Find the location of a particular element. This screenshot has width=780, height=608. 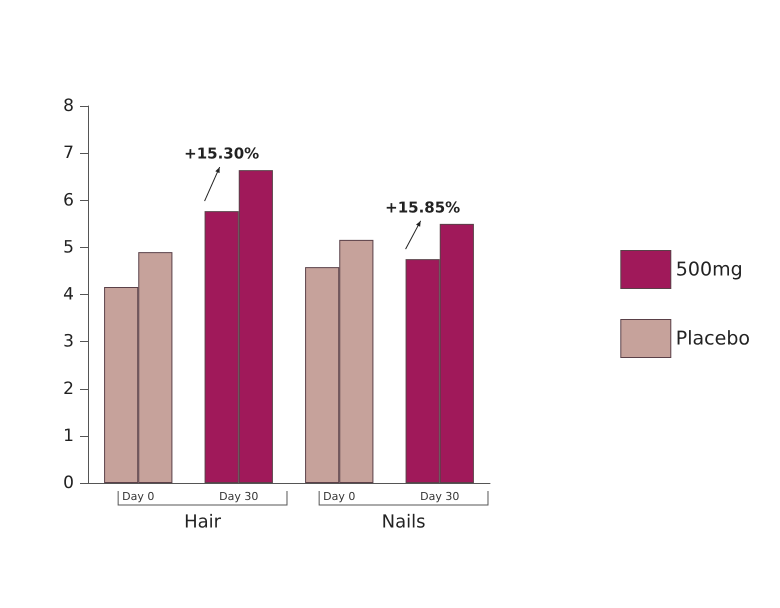

y-tick-label: 7 is located at coordinates (68, 153).